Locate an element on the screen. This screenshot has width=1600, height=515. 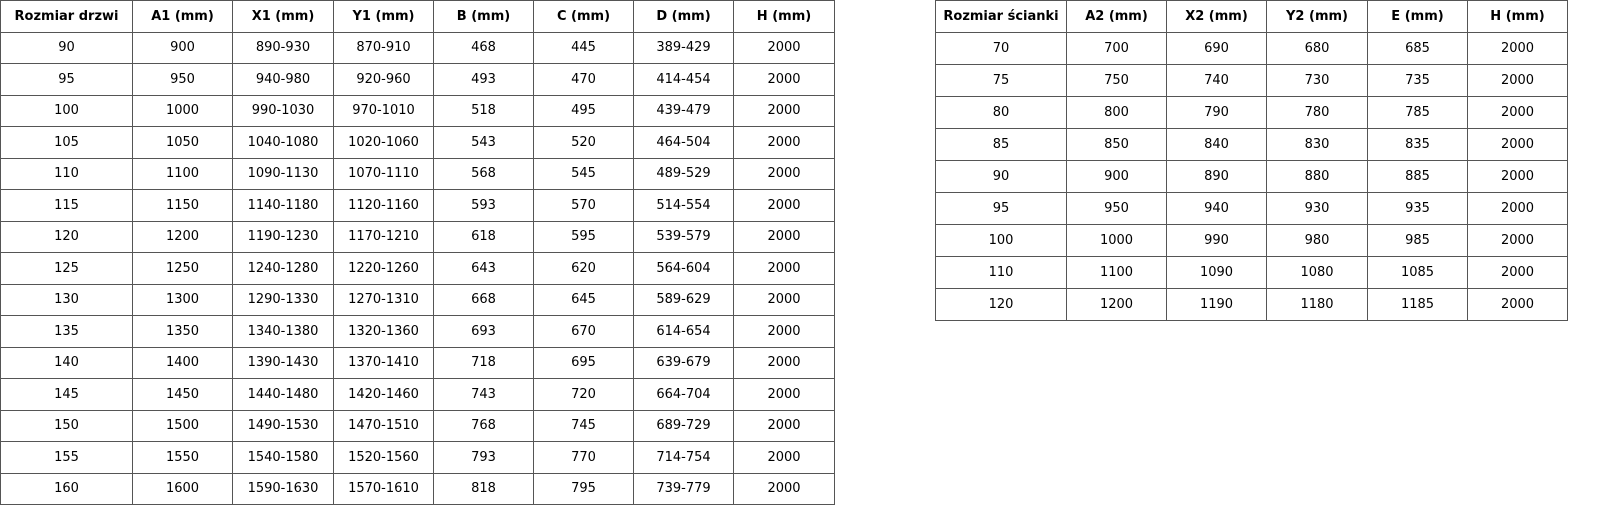
table-row: 70 700 690 680 685 2000 is located at coordinates (1251, 48).